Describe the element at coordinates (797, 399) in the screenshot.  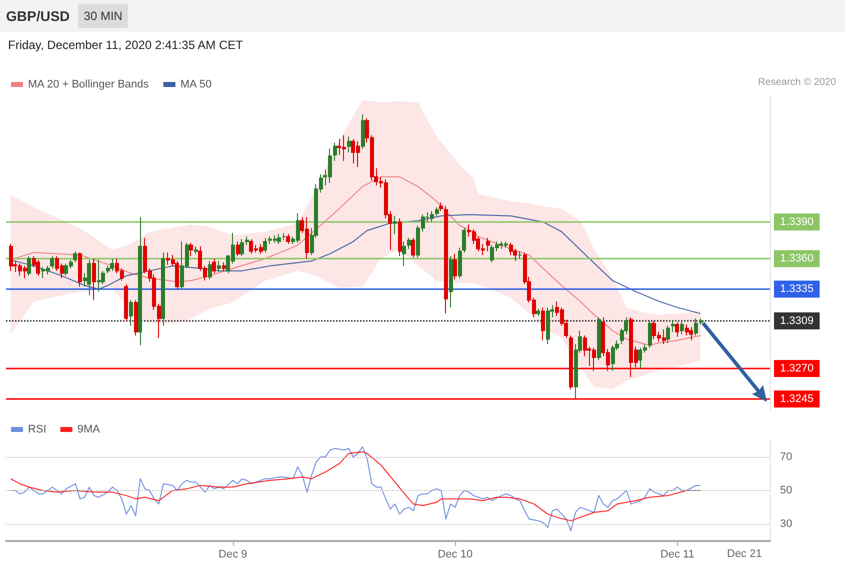
I see `ref-line-label: 1.3245` at that location.